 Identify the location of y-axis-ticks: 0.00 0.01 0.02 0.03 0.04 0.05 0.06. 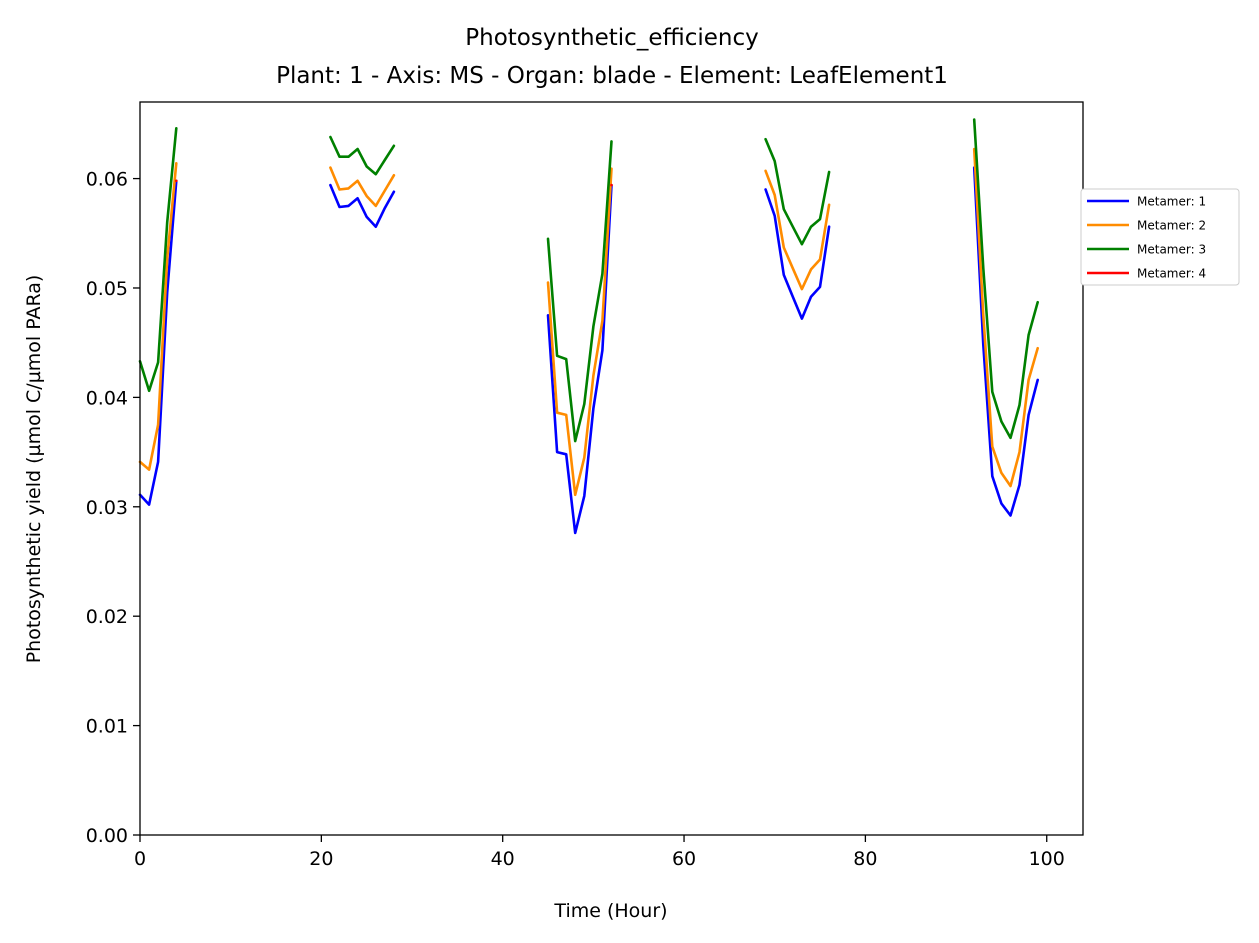
(113, 508).